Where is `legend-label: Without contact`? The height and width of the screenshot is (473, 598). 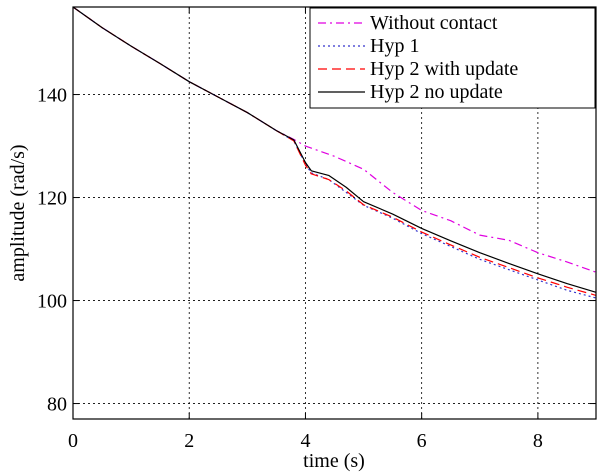
legend-label: Without contact is located at coordinates (434, 23).